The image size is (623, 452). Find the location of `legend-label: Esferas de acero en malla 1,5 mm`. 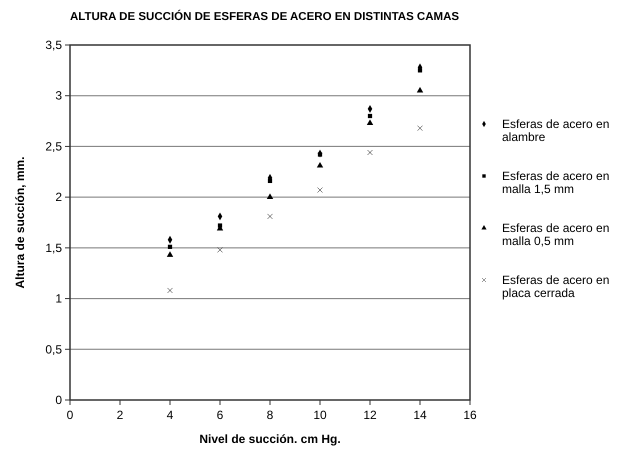

legend-label: Esferas de acero en malla 1,5 mm is located at coordinates (556, 182).